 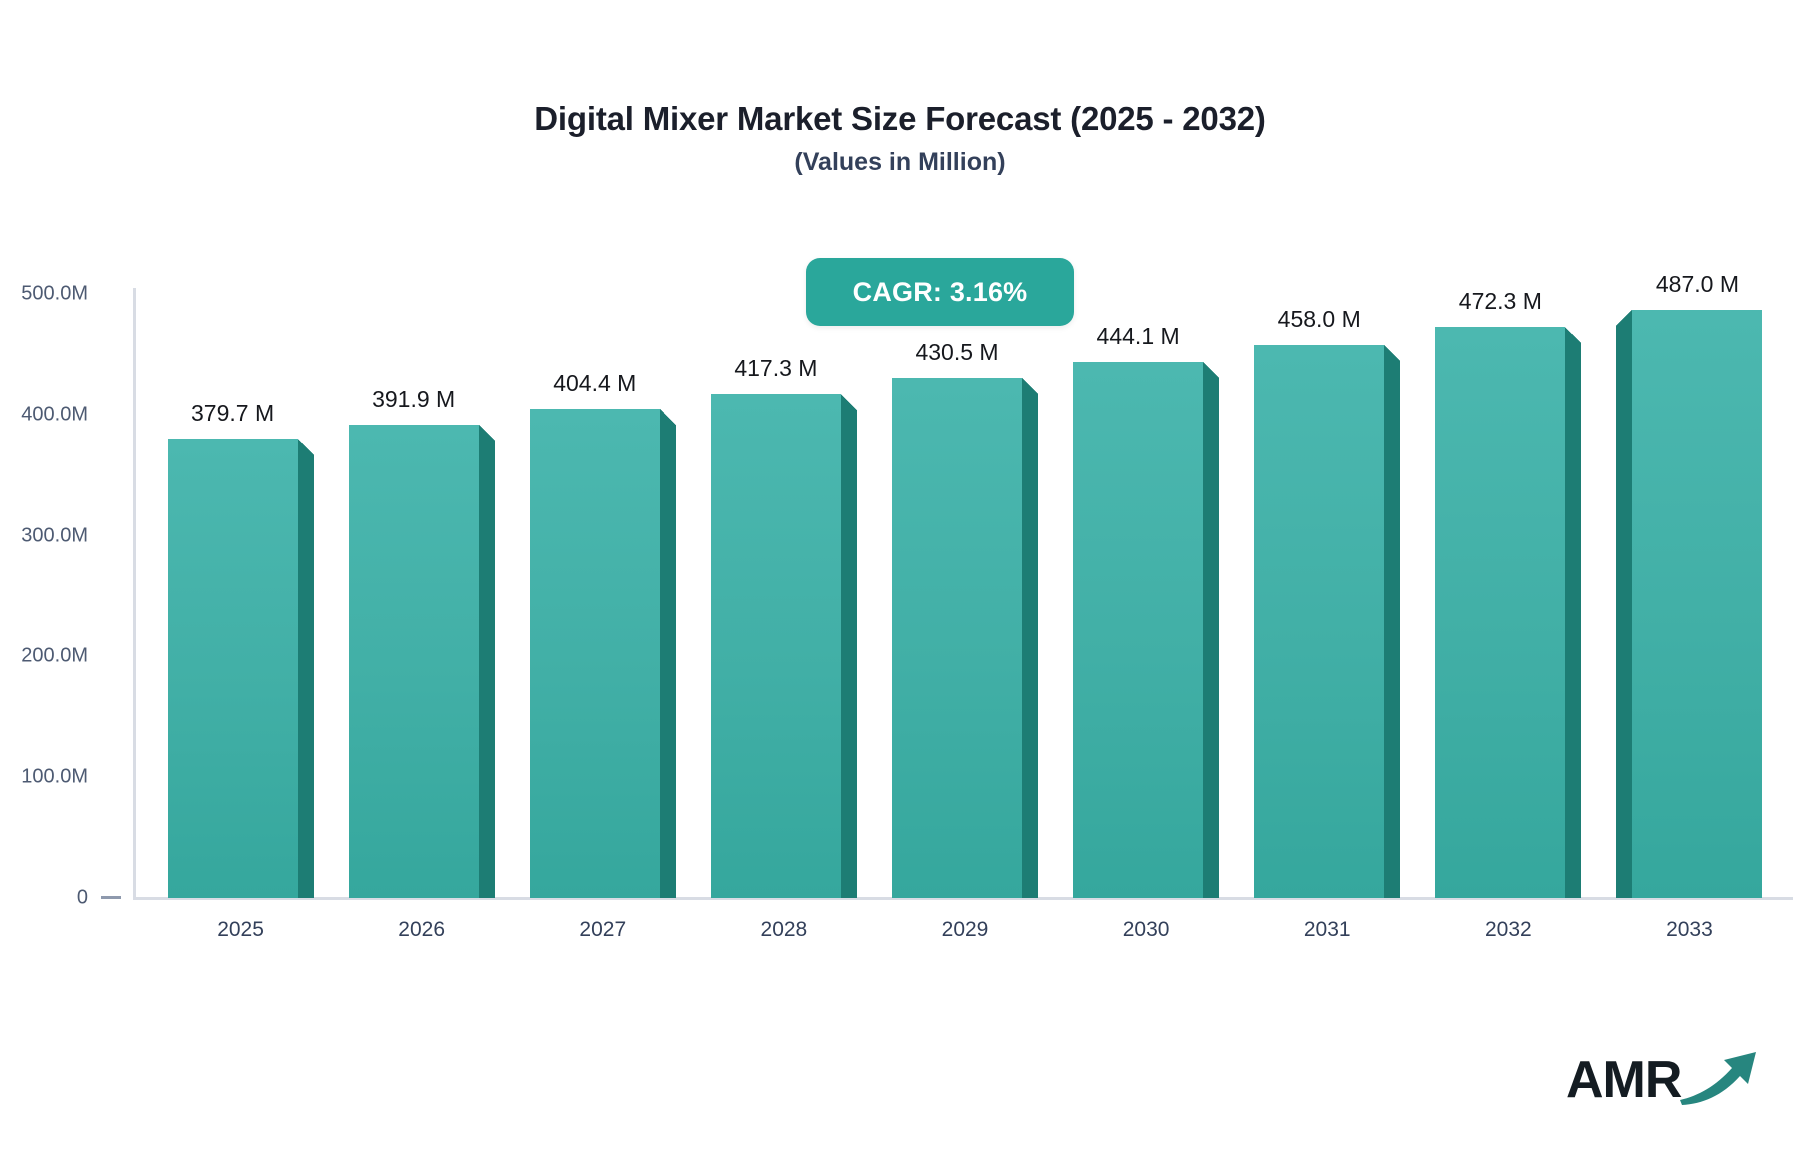 What do you see at coordinates (240, 929) in the screenshot?
I see `x-axis-tick-label: 2025` at bounding box center [240, 929].